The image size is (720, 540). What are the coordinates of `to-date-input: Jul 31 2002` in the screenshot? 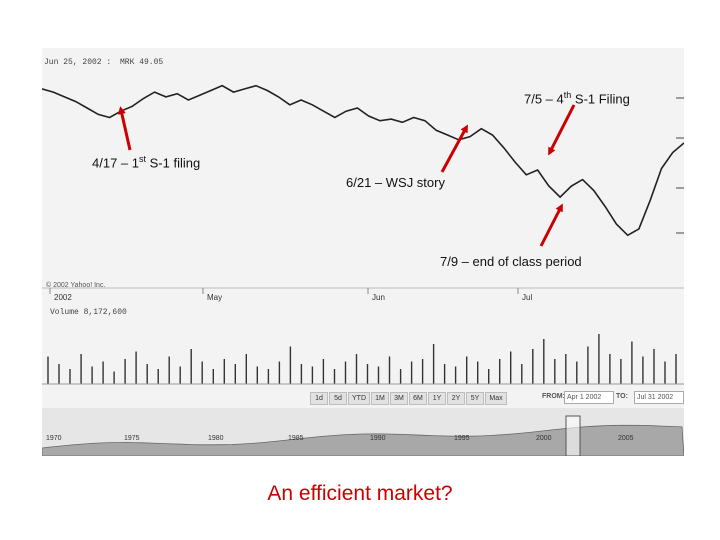 It's located at (659, 397).